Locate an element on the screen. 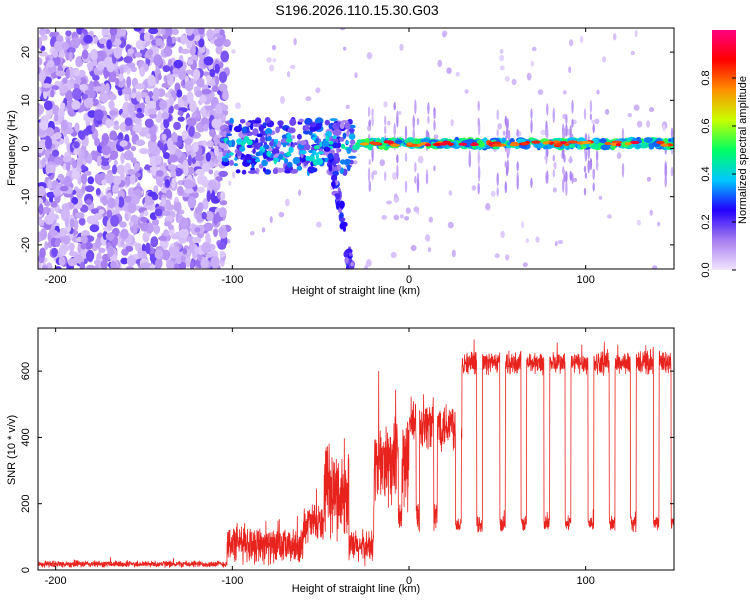 The width and height of the screenshot is (750, 600). colorbar-ticks: 0.0 0.2 0.4 0.6 0.8 is located at coordinates (718, 174).